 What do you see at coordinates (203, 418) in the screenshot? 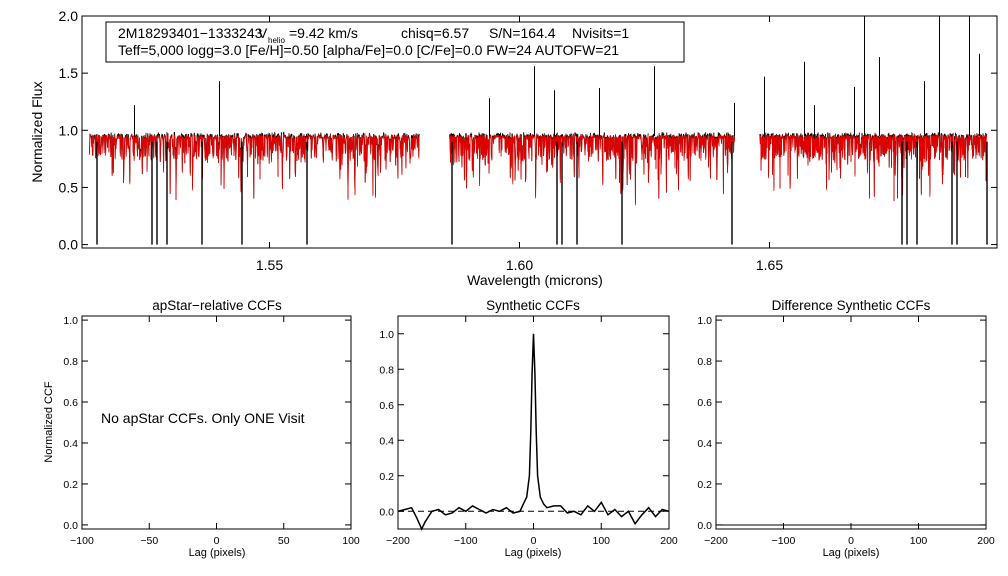
I see `apstar-message: No apStar CCFs. Only ONE Visit` at bounding box center [203, 418].